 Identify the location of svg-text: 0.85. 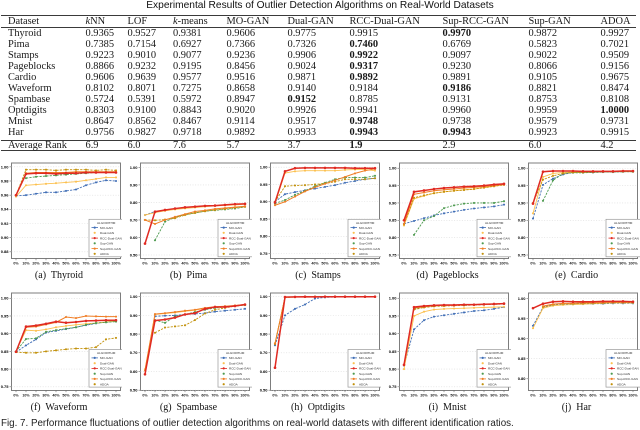
(393, 219).